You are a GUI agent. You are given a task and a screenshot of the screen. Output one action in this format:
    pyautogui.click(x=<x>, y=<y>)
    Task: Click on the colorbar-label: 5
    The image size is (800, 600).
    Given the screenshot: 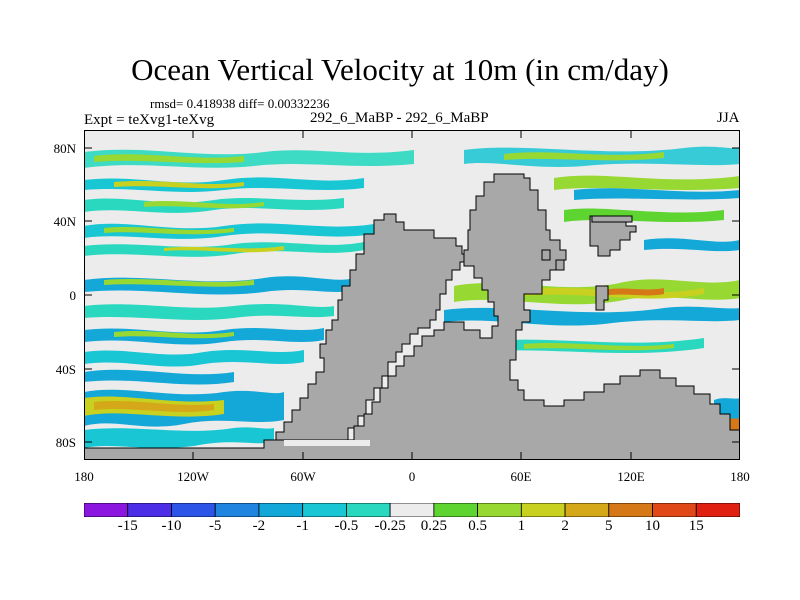 What is the action you would take?
    pyautogui.click(x=609, y=526)
    